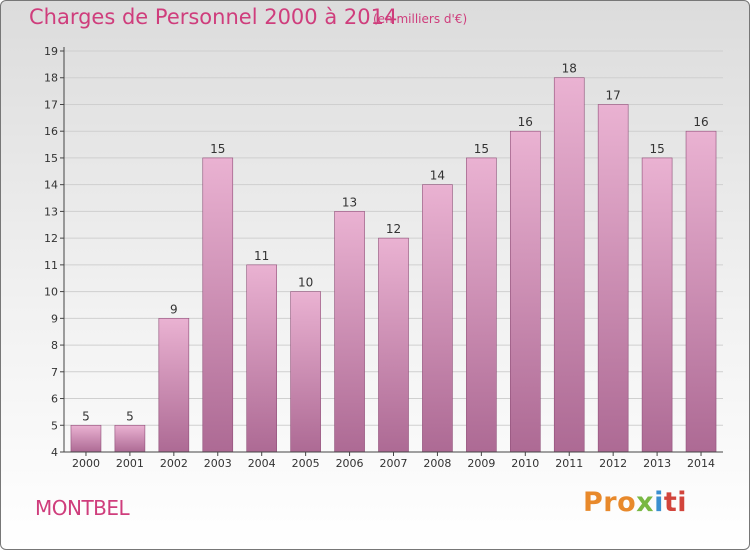 Image resolution: width=750 pixels, height=550 pixels. What do you see at coordinates (51, 211) in the screenshot?
I see `y-tick-label: 13` at bounding box center [51, 211].